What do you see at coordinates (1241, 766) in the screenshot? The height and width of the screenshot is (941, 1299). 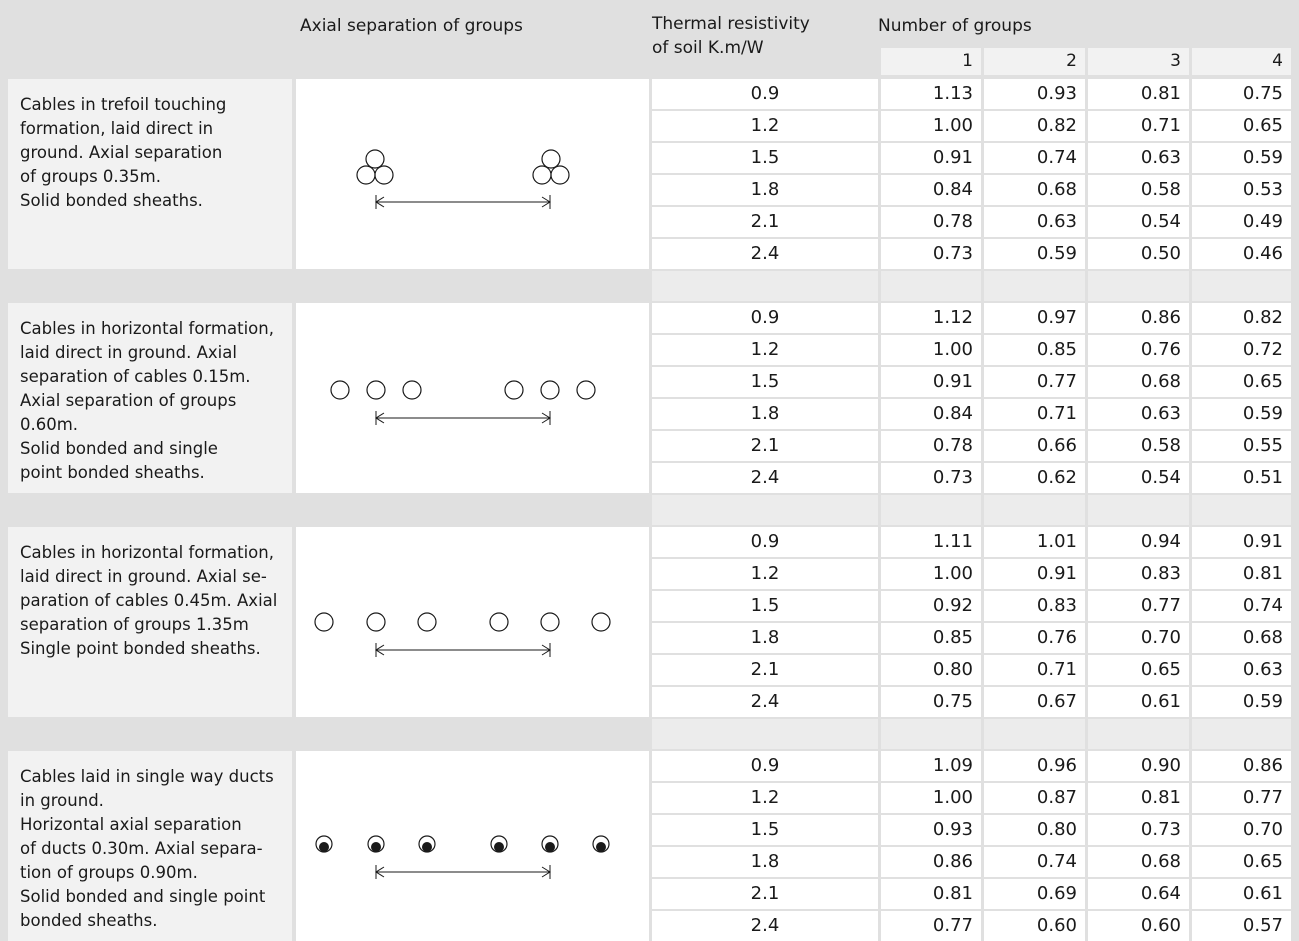 I see `rating-factor-cell-groups-4: 0.86` at bounding box center [1241, 766].